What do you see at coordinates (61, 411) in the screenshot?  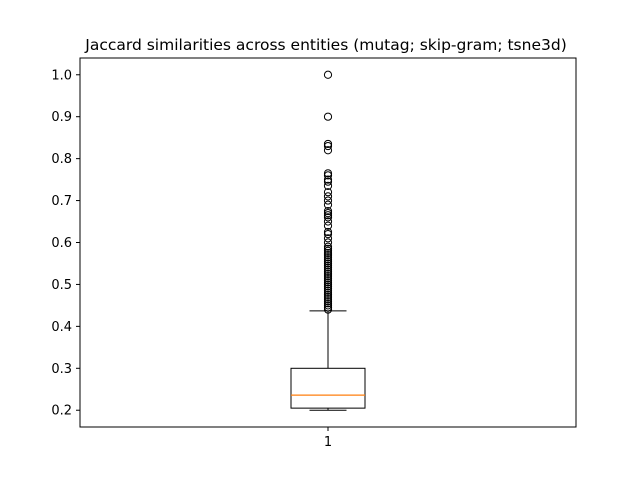 I see `y-tick-label: 0.2` at bounding box center [61, 411].